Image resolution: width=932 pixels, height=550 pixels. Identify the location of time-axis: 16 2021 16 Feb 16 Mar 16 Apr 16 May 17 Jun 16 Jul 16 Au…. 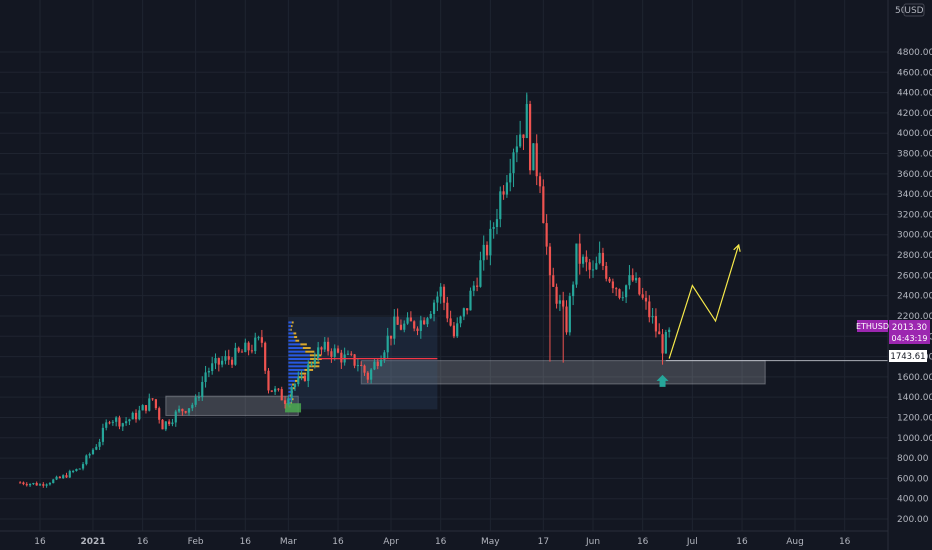
(442, 542).